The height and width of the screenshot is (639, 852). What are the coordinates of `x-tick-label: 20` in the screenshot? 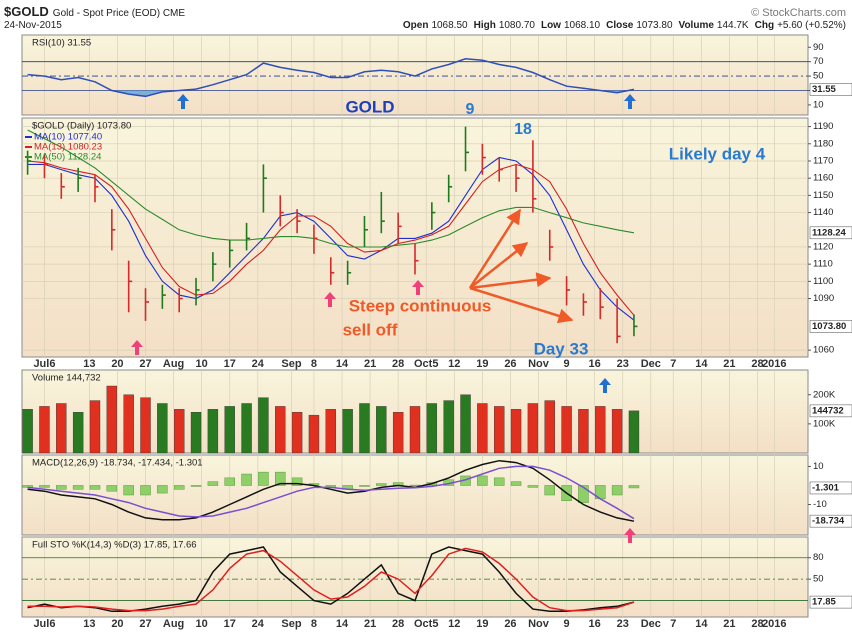 It's located at (117, 364).